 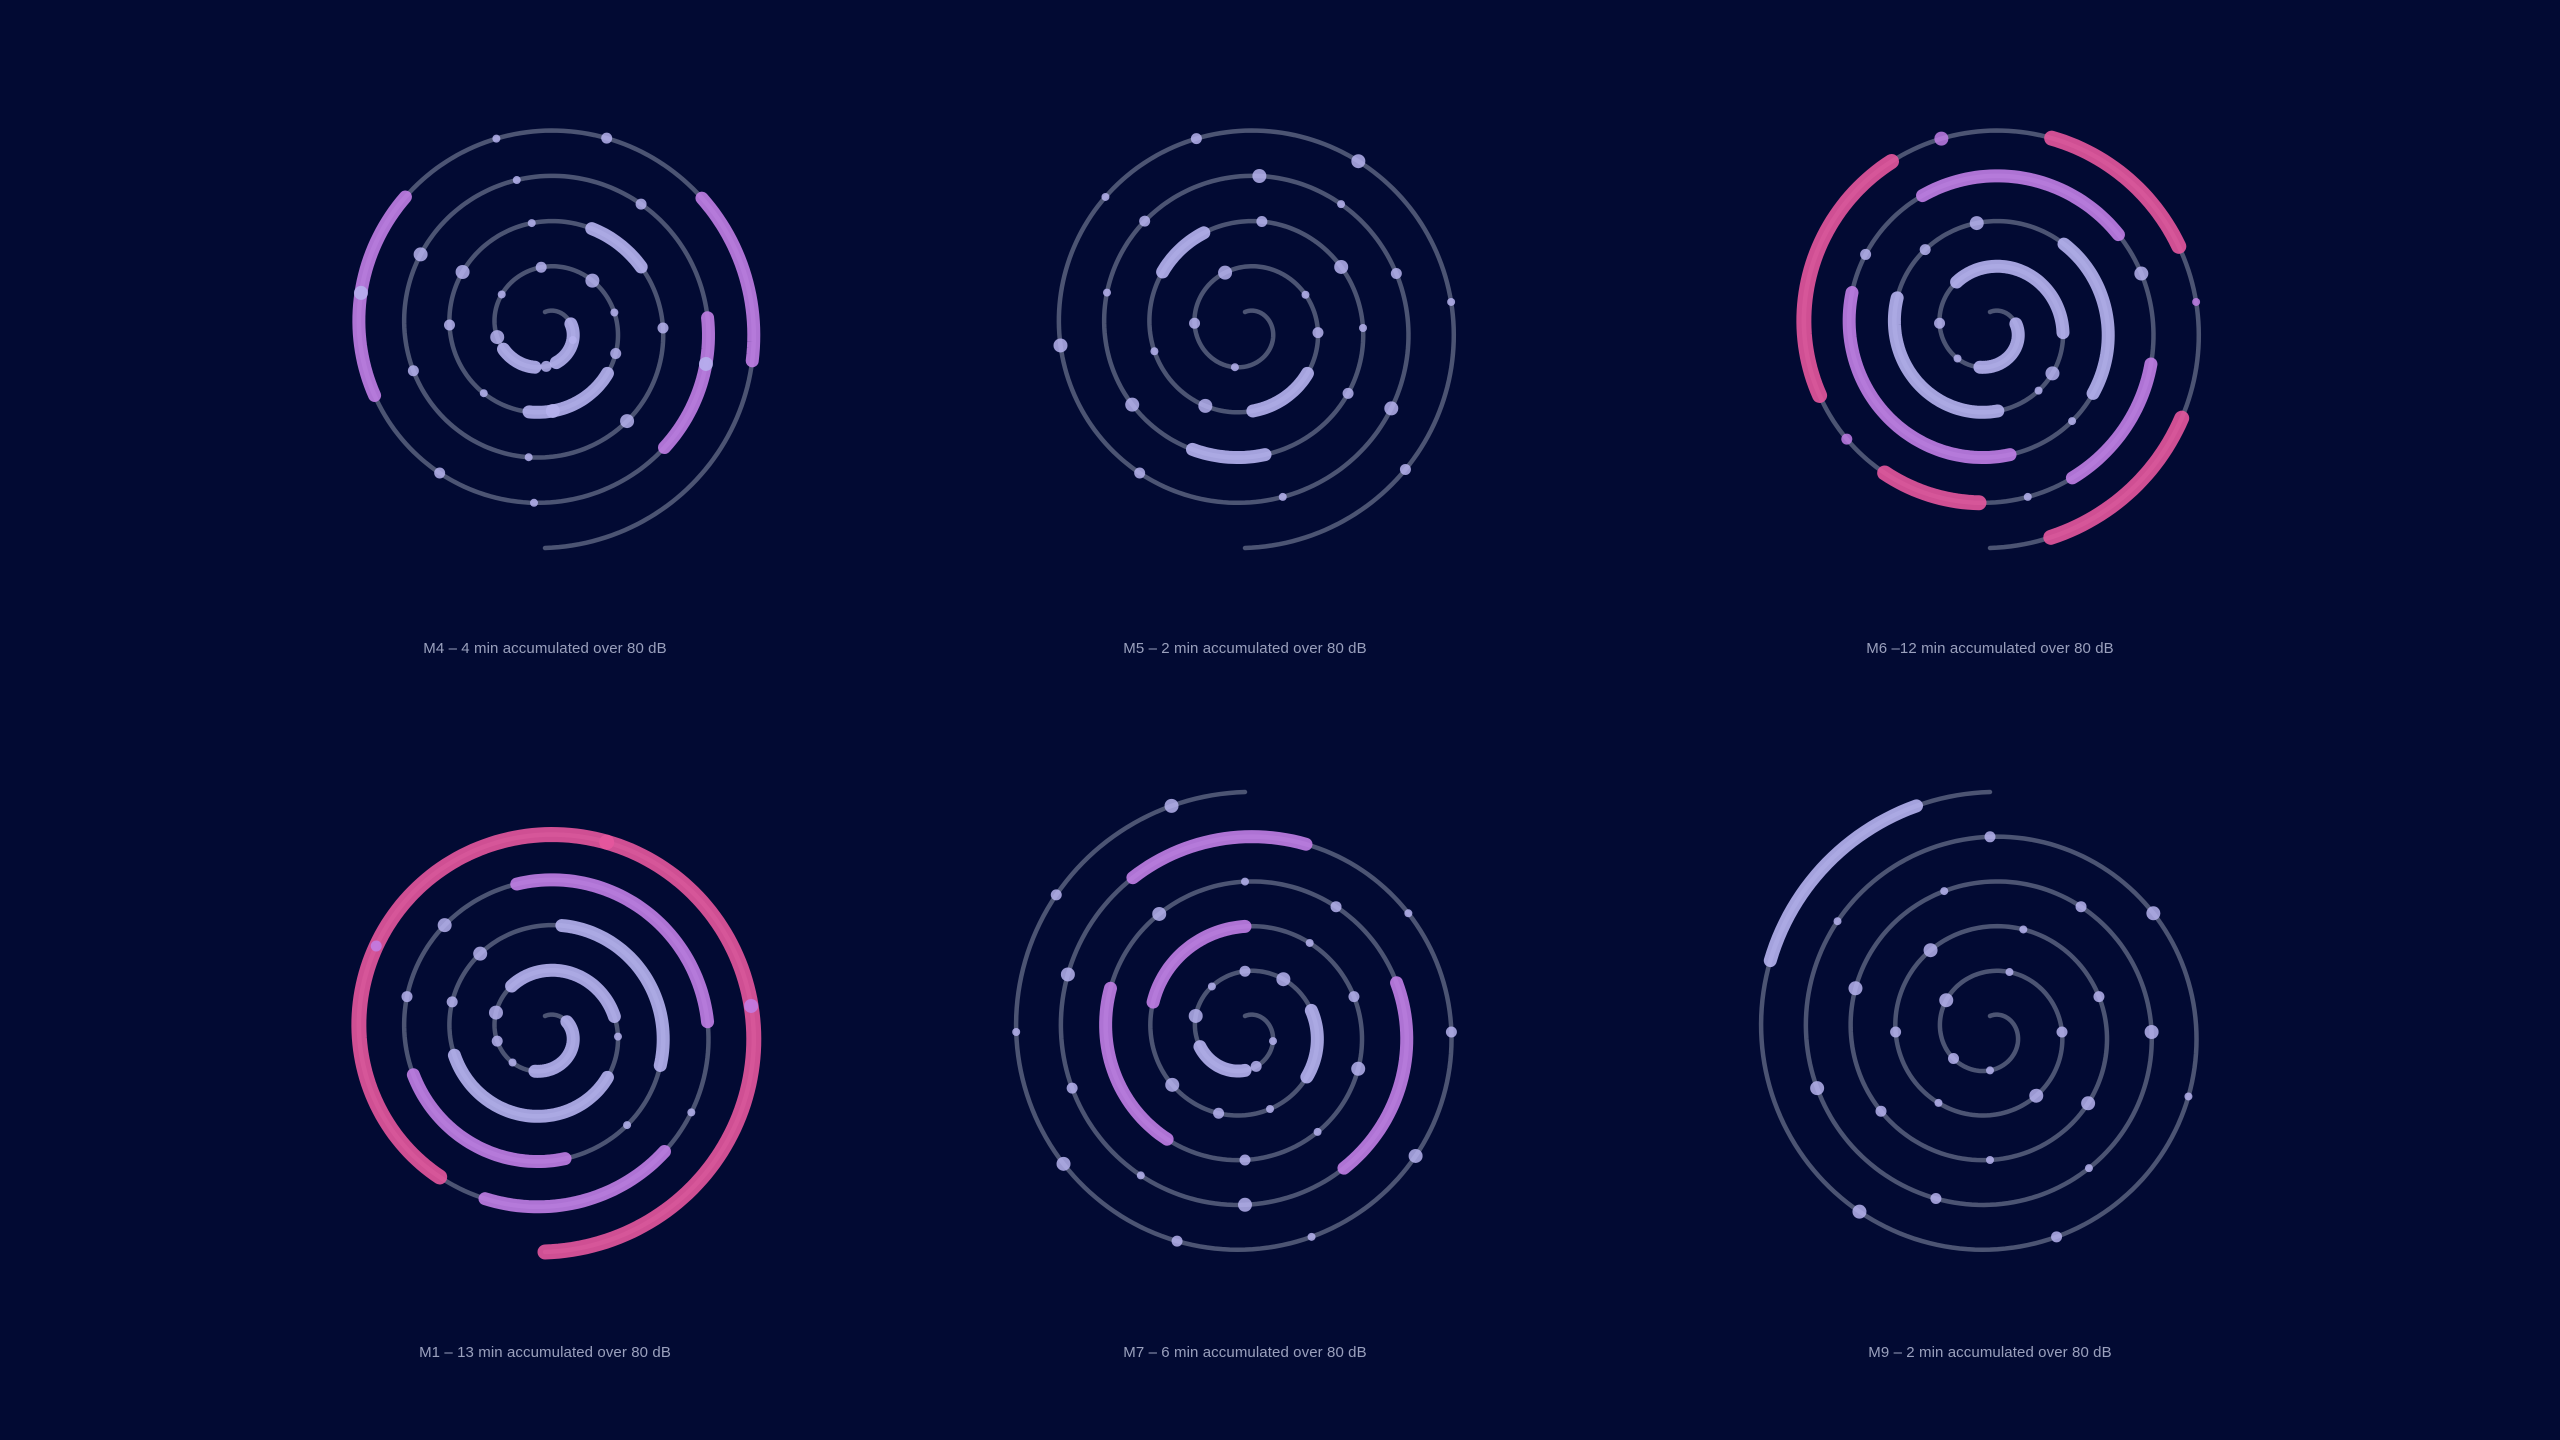 I want to click on spiral-caption-m5: M5 – 2 min accumulated over 80 dB, so click(x=1245, y=648).